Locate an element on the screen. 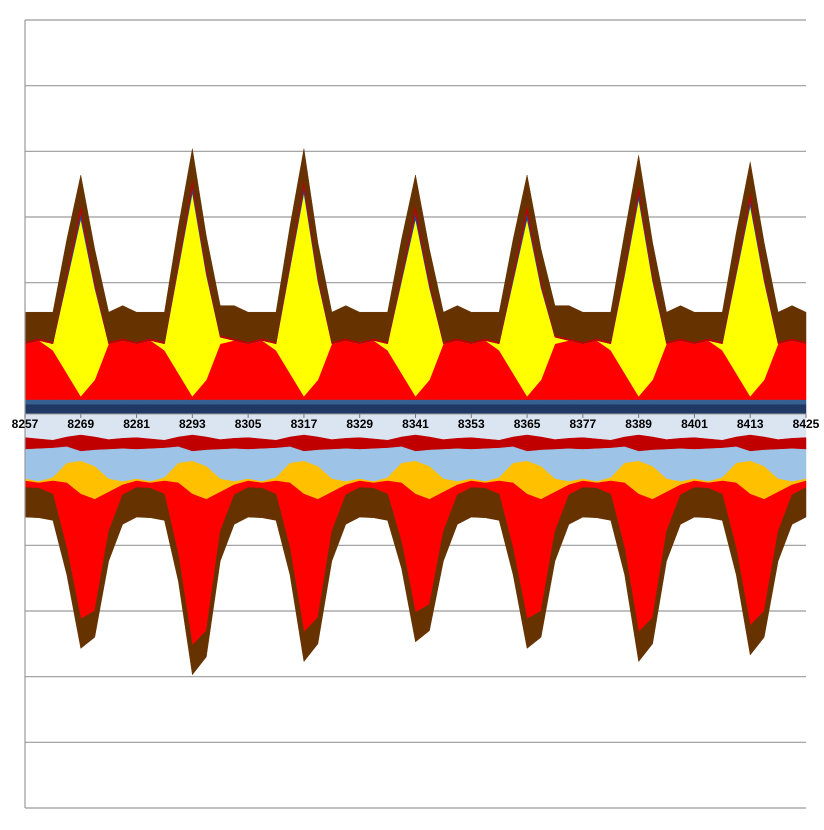  x-tick-label: 8257 is located at coordinates (25, 424).